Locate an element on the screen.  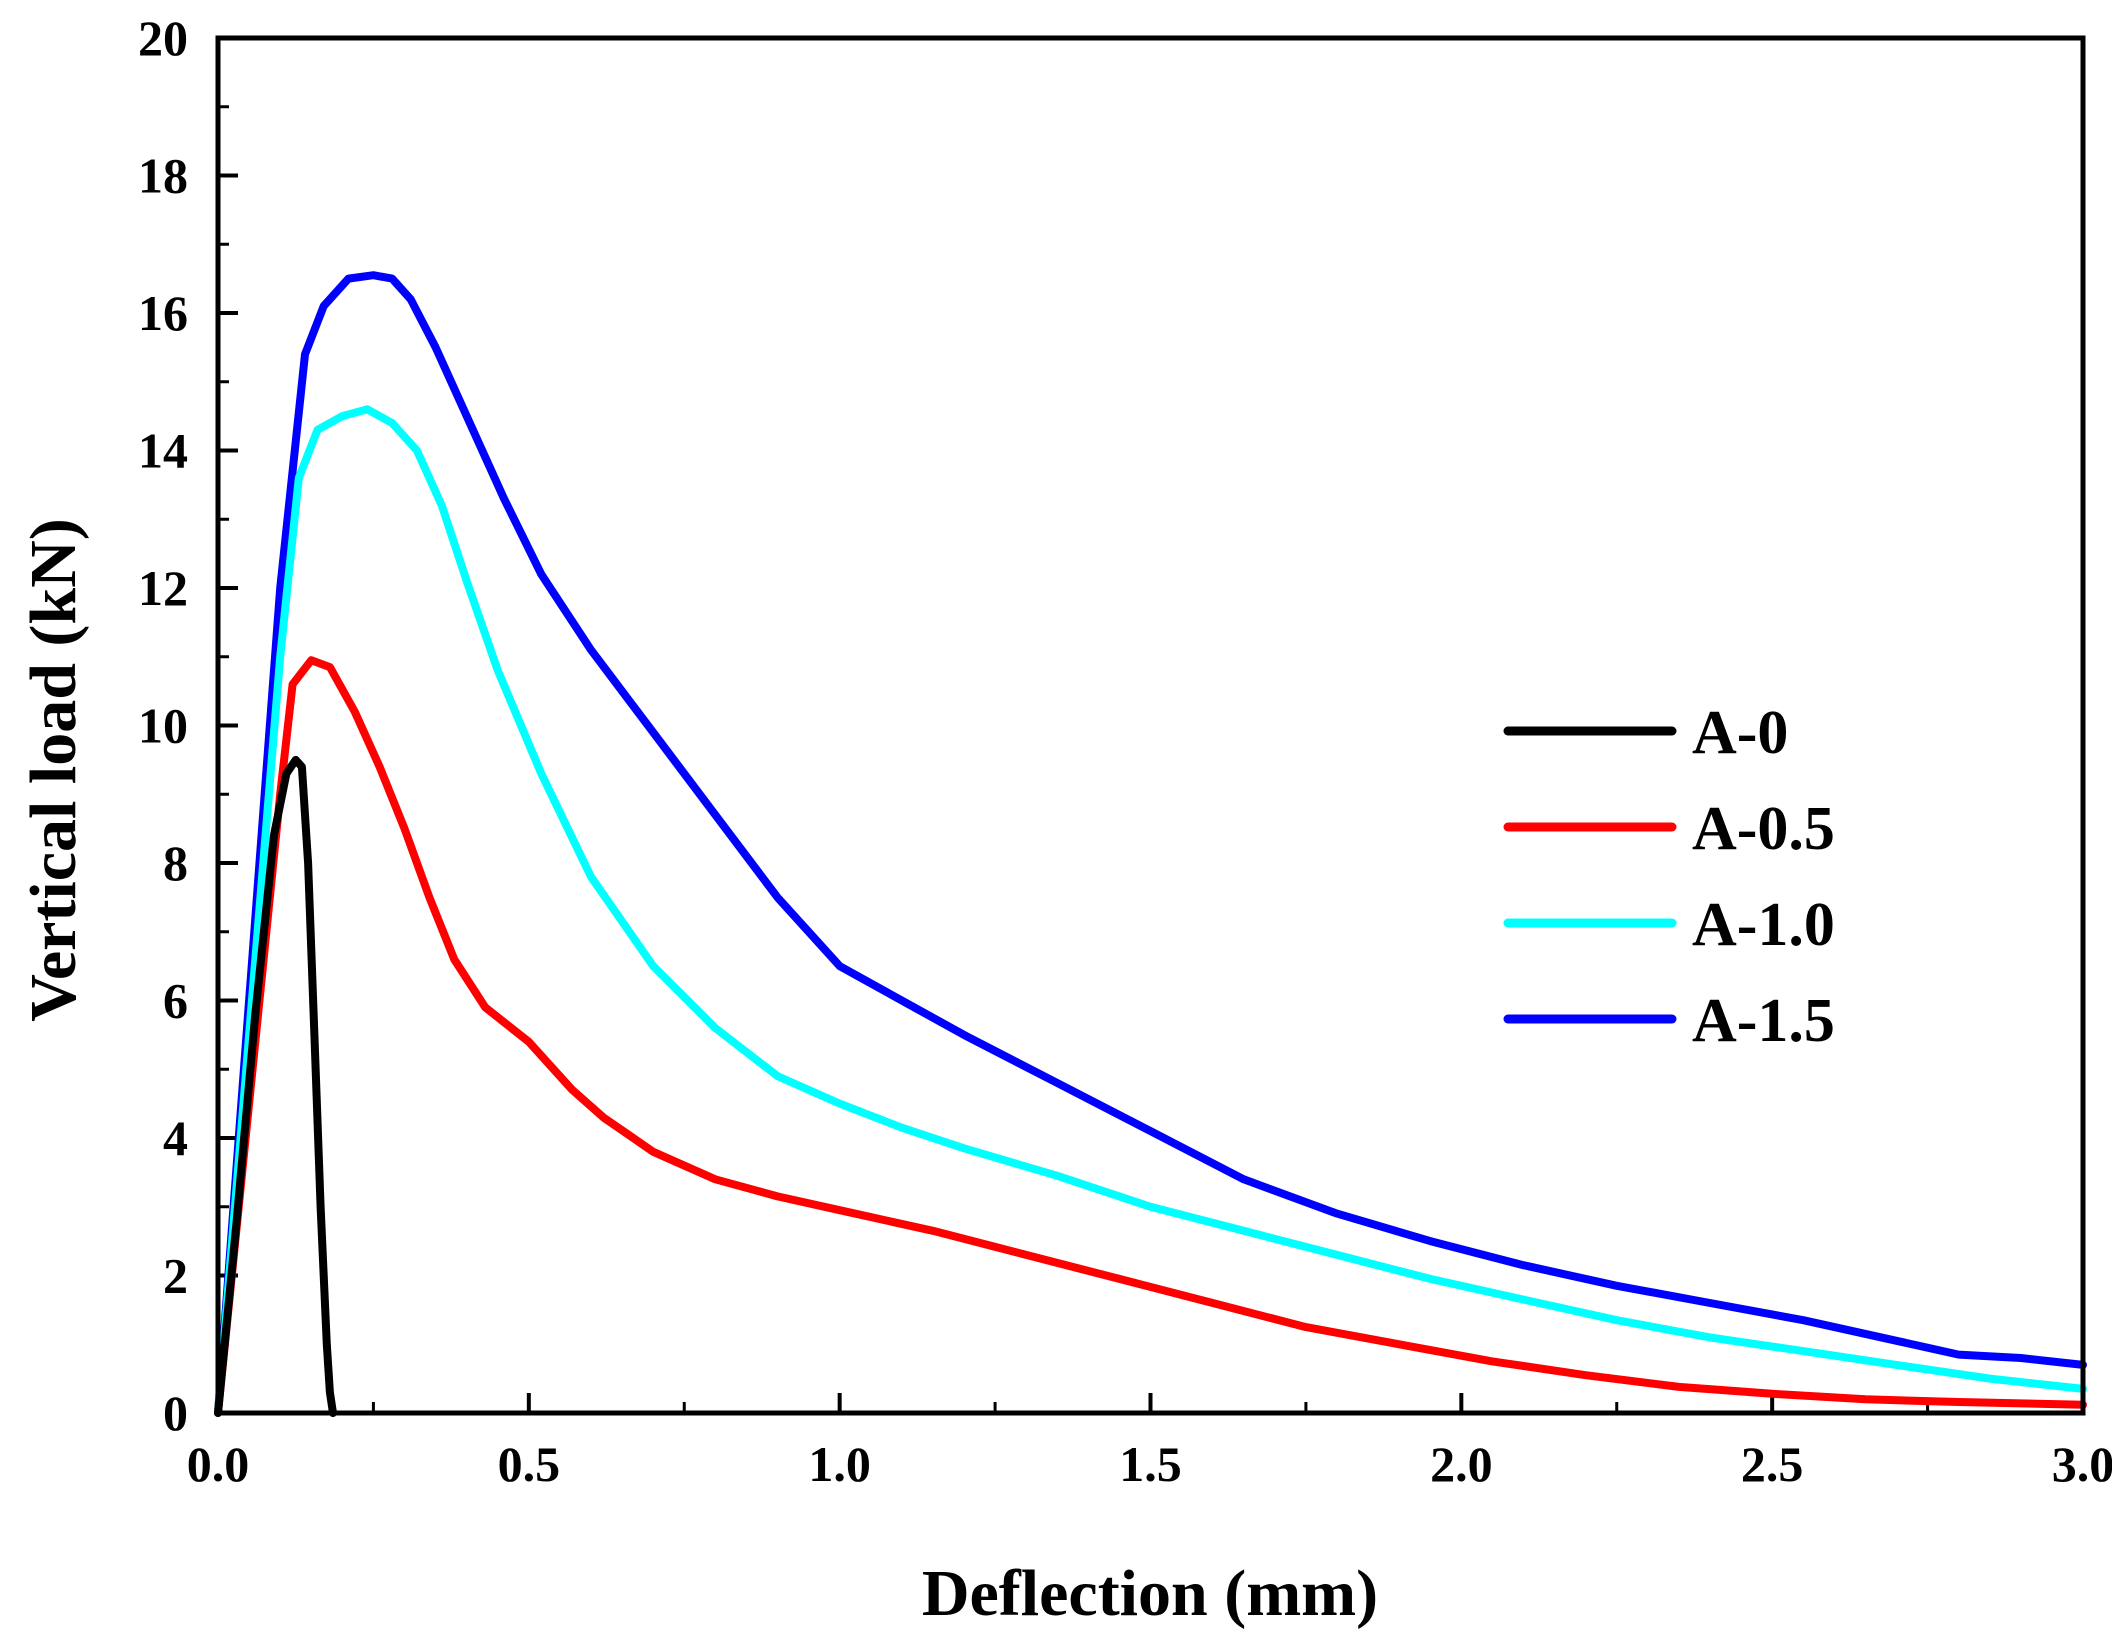
y-tick-label: 12 is located at coordinates (163, 588).